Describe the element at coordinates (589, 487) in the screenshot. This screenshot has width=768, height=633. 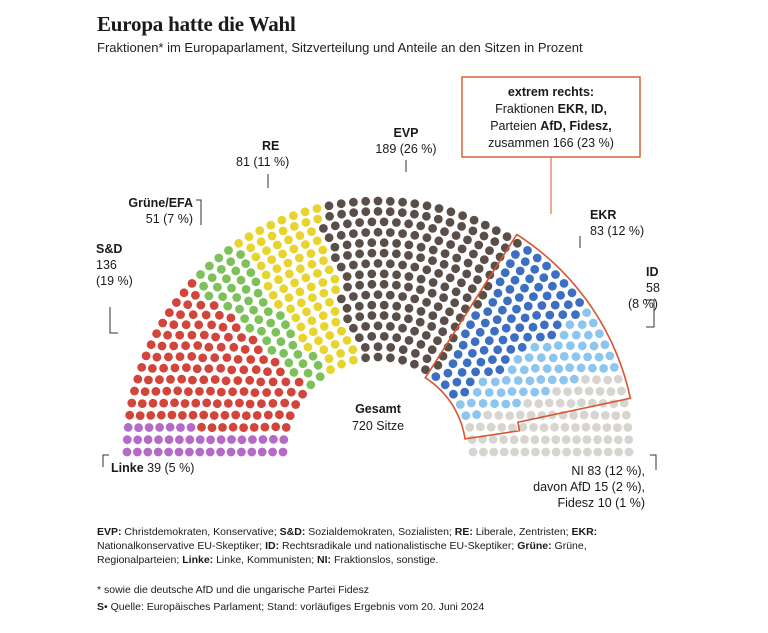
I see `label-ni-afd: davon AfD 15 (2 %),` at that location.